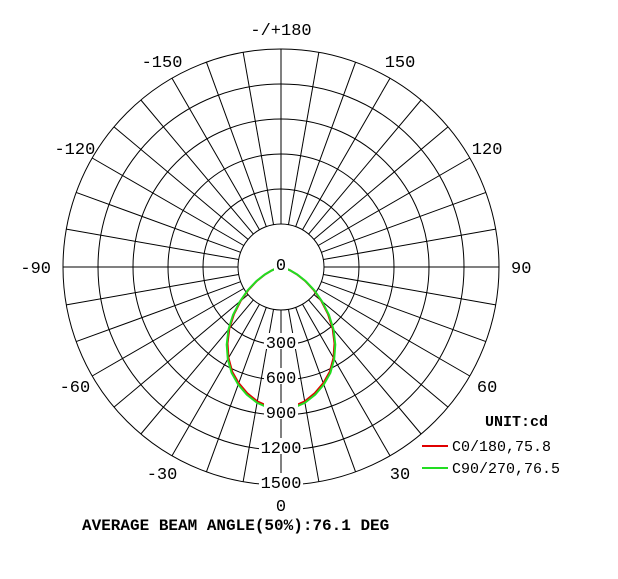 This screenshot has height=579, width=618. What do you see at coordinates (35, 269) in the screenshot?
I see `angle-label: -90` at bounding box center [35, 269].